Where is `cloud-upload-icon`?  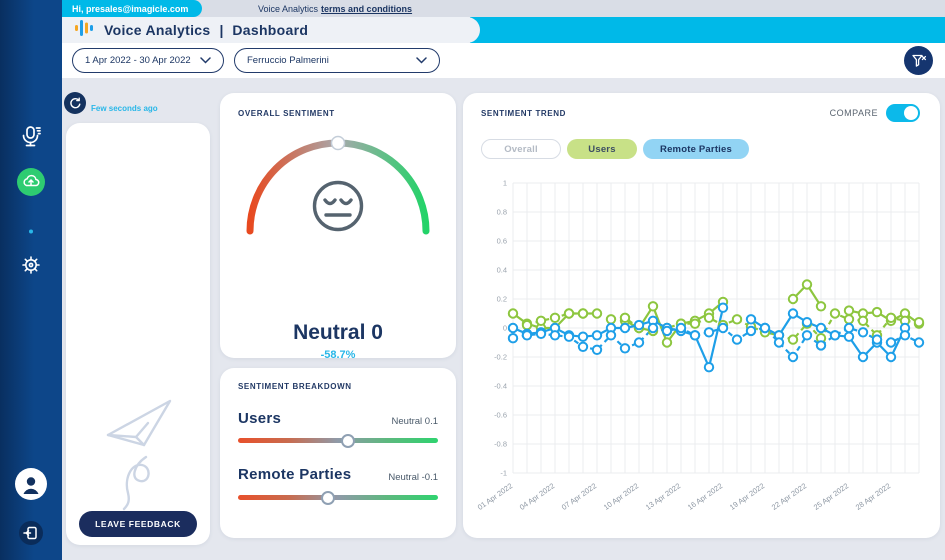
cloud-upload-icon is located at coordinates (31, 184).